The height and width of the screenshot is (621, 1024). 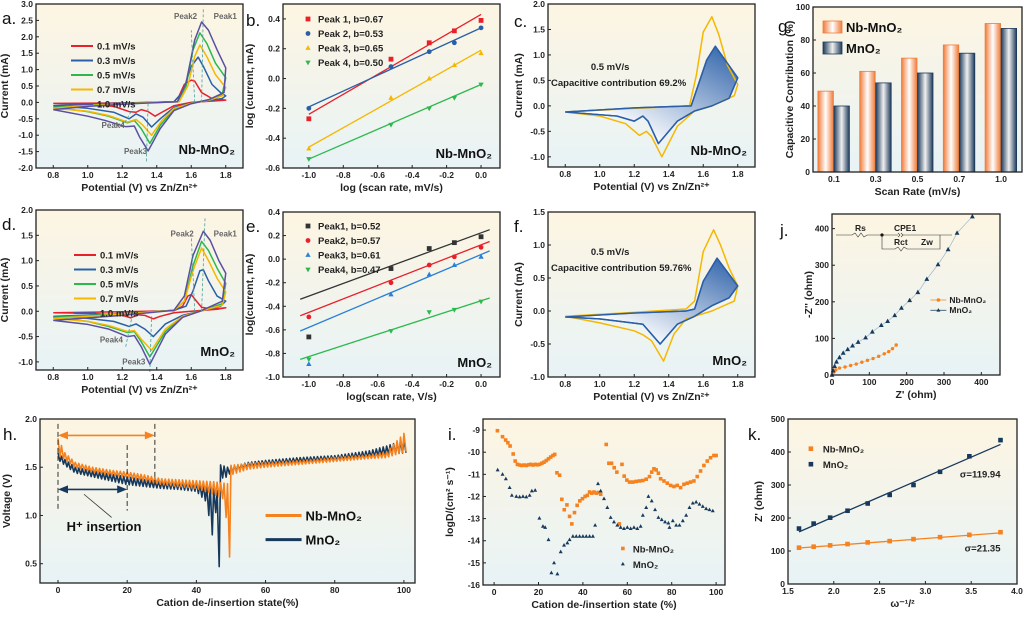 What do you see at coordinates (806, 106) in the screenshot?
I see `y-tick-label: 40` at bounding box center [806, 106].